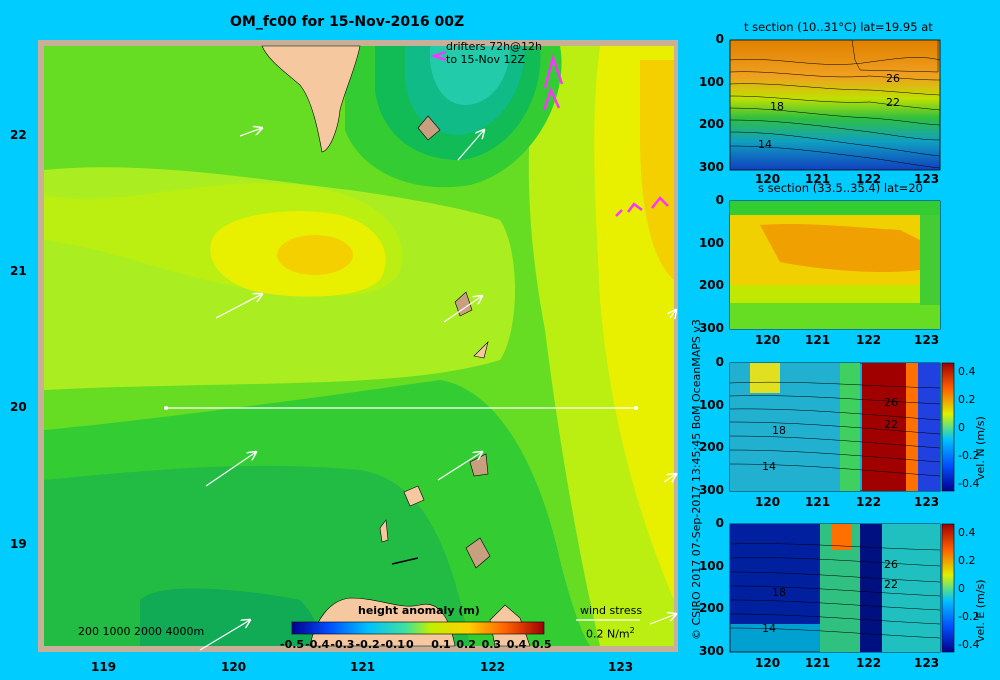 The height and width of the screenshot is (680, 1000). Describe the element at coordinates (392, 644) in the screenshot. I see `colorbar-tick: -0.1` at that location.